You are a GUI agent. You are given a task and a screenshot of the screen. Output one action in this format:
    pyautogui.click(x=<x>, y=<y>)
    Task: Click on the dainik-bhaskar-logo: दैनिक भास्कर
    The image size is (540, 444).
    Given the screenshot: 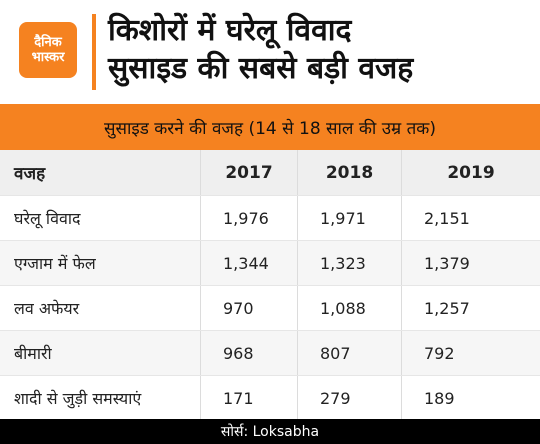 What is the action you would take?
    pyautogui.click(x=48, y=50)
    